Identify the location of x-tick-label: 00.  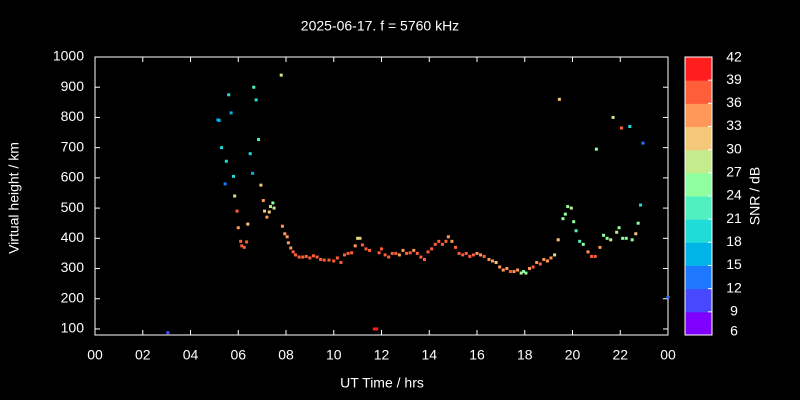
(668, 355).